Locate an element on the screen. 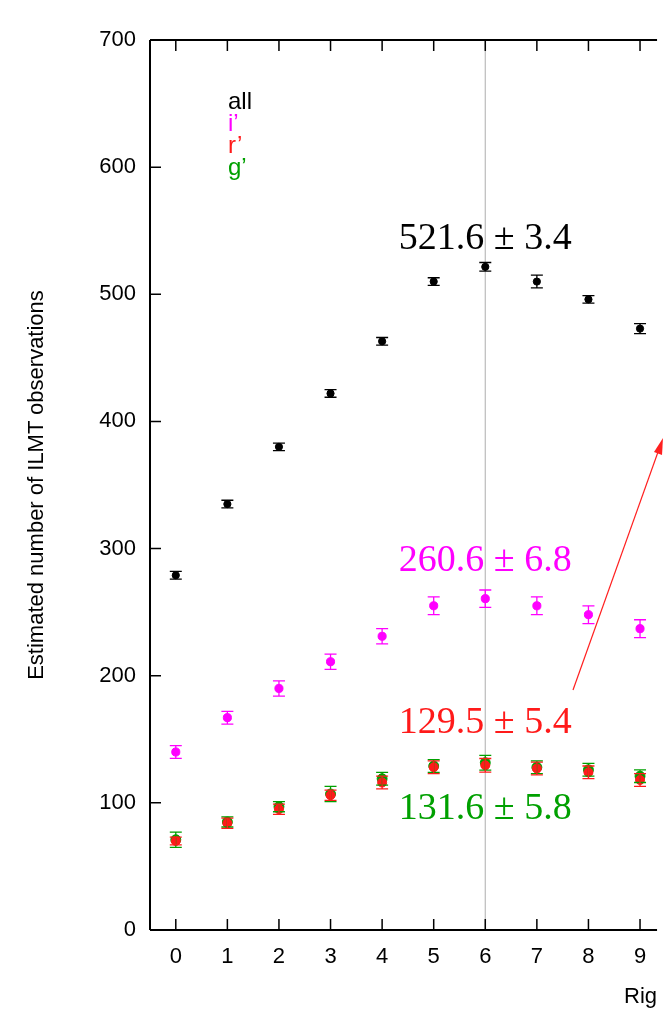  x-tick-label: 1 is located at coordinates (227, 956).